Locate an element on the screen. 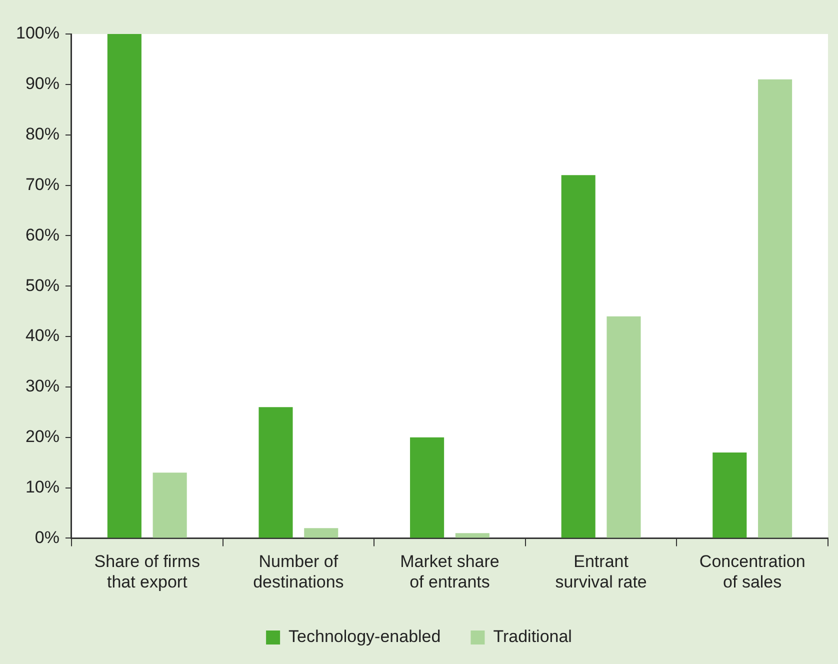 Image resolution: width=838 pixels, height=664 pixels. y-tick-label: 0% is located at coordinates (47, 537).